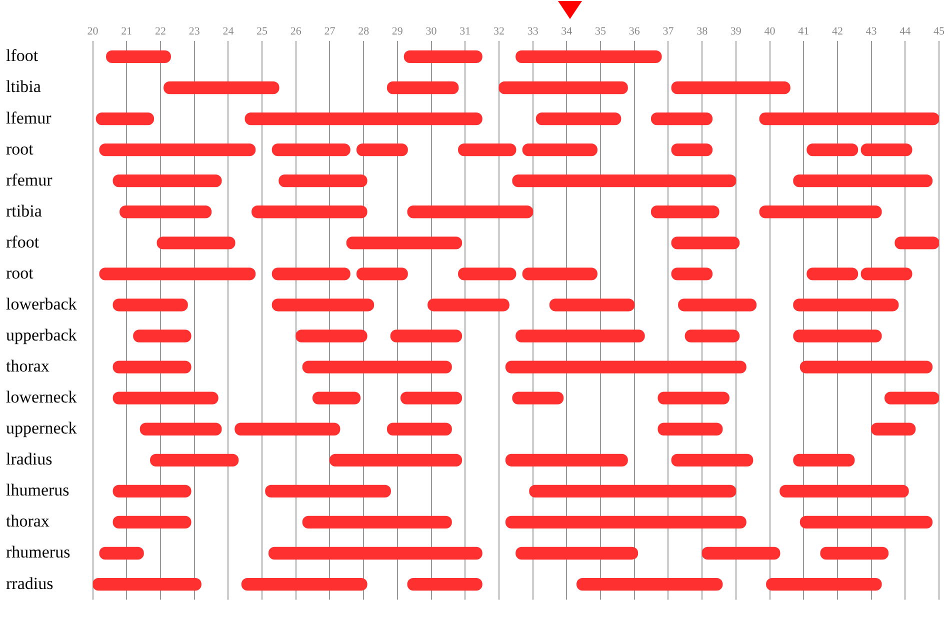  Describe the element at coordinates (29, 118) in the screenshot. I see `y-tick-label: lfemur` at that location.